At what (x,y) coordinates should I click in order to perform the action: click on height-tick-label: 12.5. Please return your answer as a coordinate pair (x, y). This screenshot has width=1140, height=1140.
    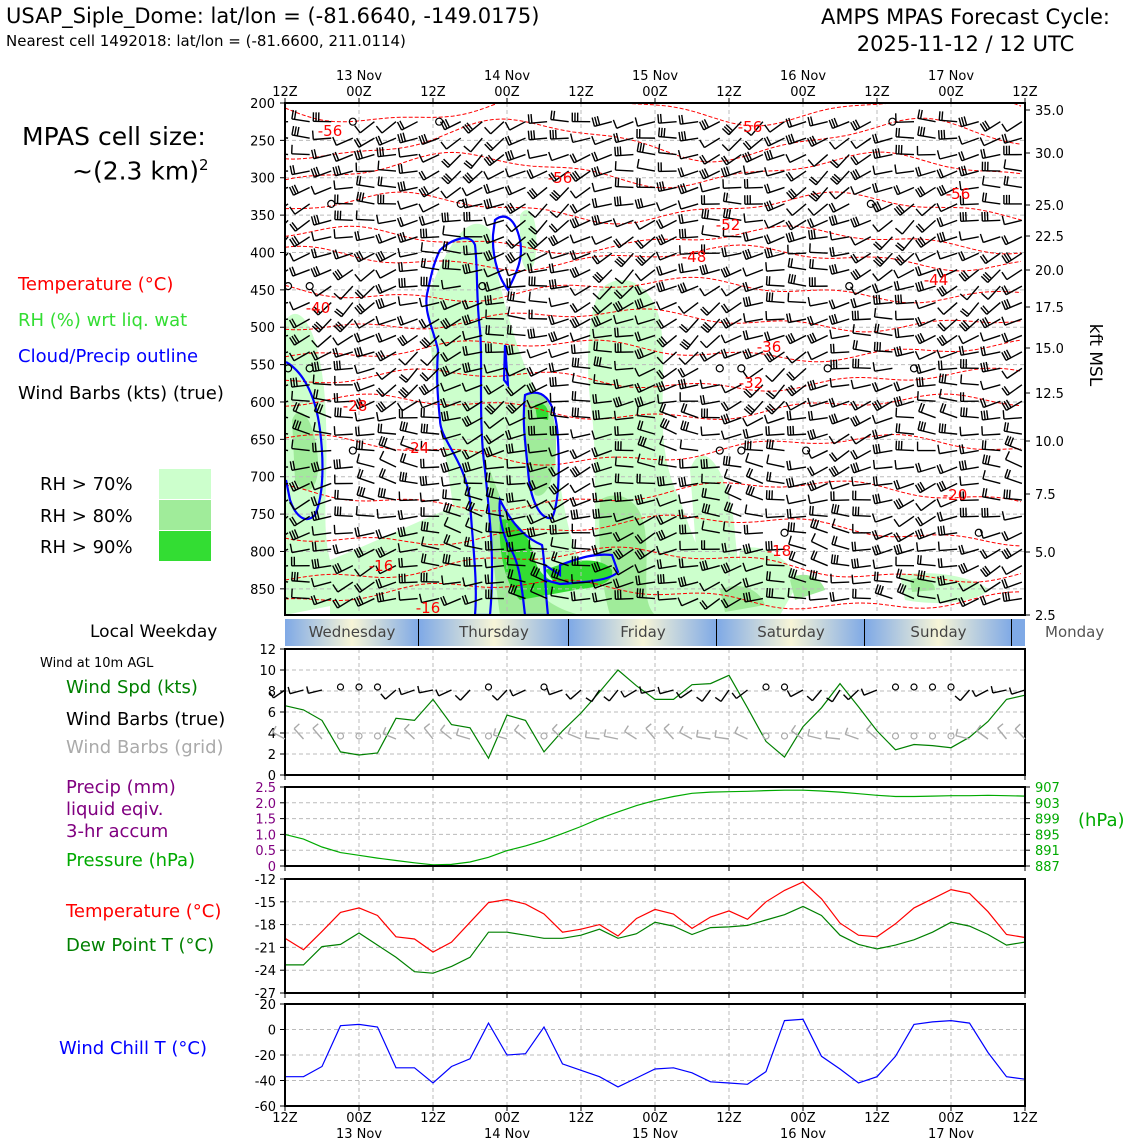
    Looking at the image, I should click on (1049, 394).